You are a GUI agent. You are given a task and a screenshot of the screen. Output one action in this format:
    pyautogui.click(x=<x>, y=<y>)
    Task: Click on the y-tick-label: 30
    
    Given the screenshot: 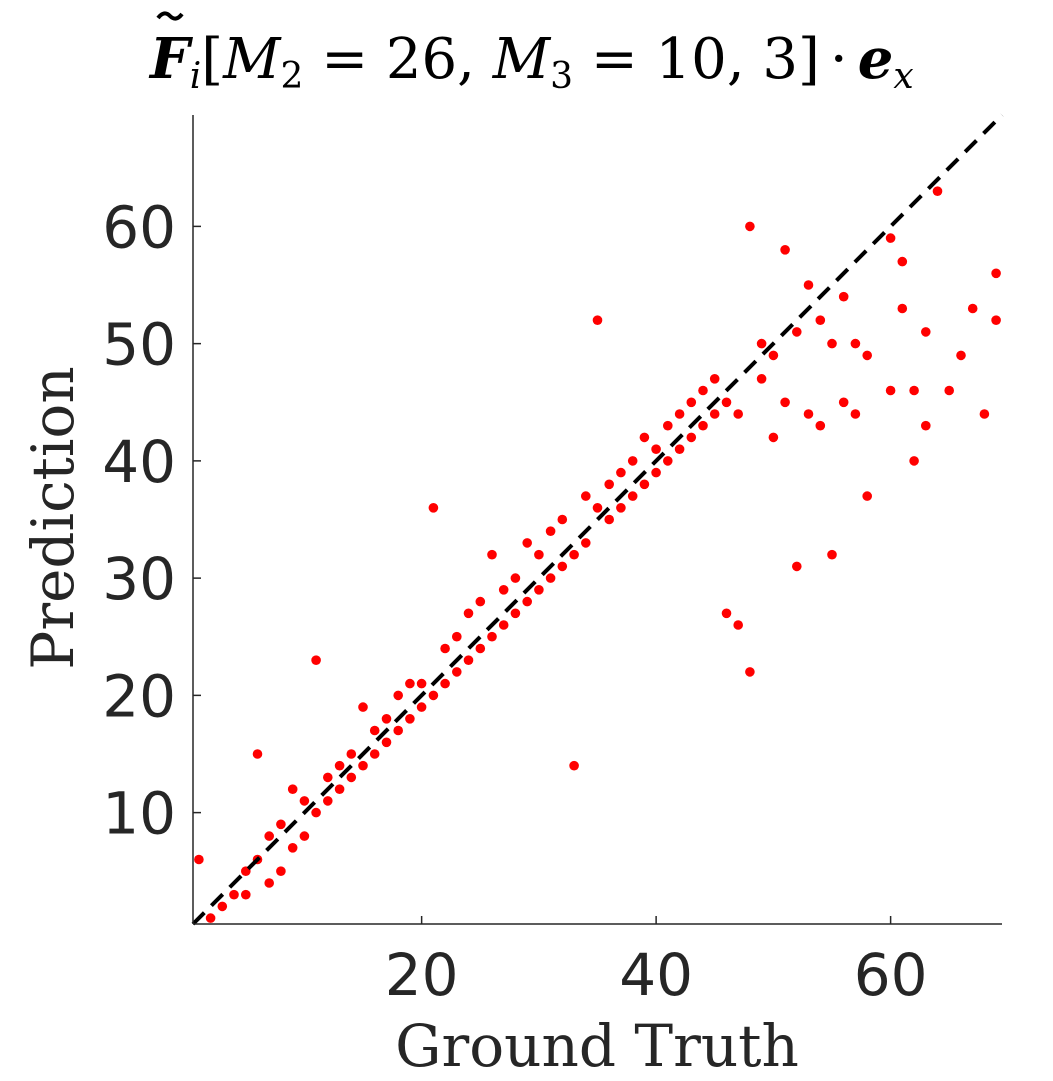 What is the action you would take?
    pyautogui.click(x=139, y=579)
    